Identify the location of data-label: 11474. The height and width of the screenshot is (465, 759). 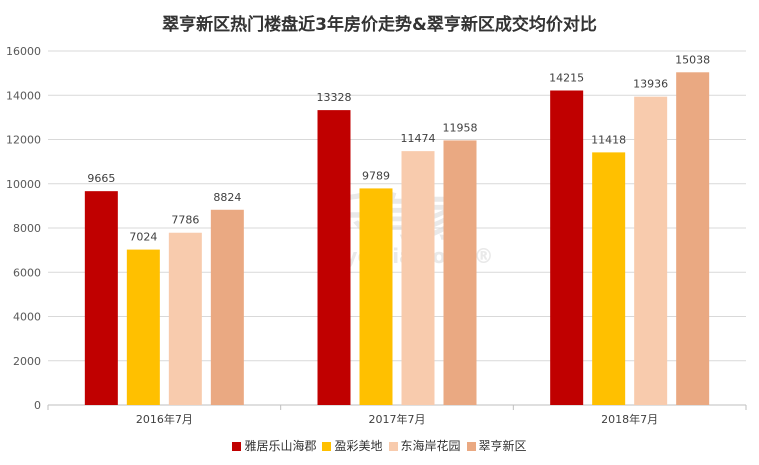
(418, 138).